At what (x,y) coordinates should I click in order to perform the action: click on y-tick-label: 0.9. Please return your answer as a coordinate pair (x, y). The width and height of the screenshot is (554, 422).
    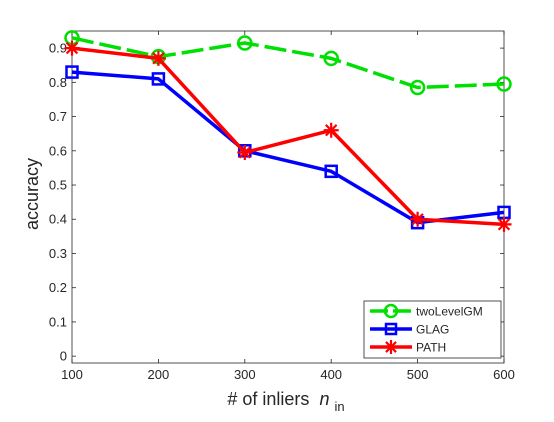
    Looking at the image, I should click on (58, 48).